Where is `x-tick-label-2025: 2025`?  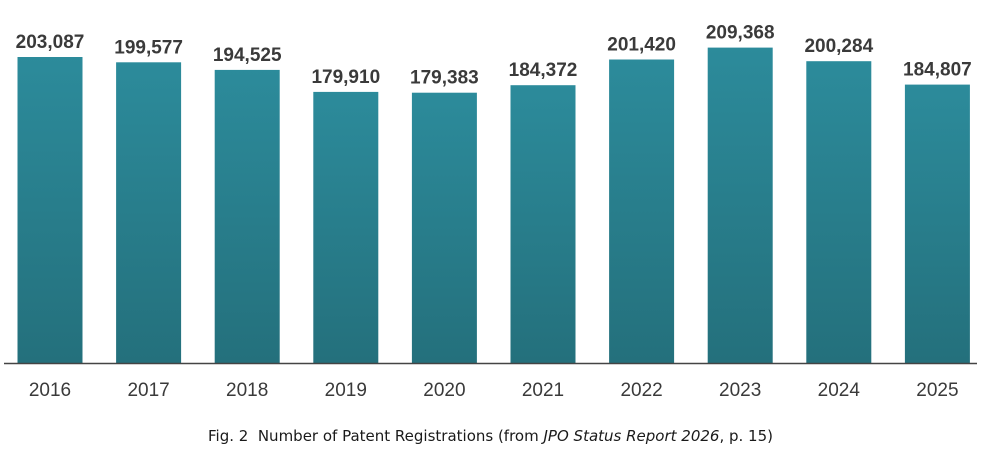 x-tick-label-2025: 2025 is located at coordinates (937, 390).